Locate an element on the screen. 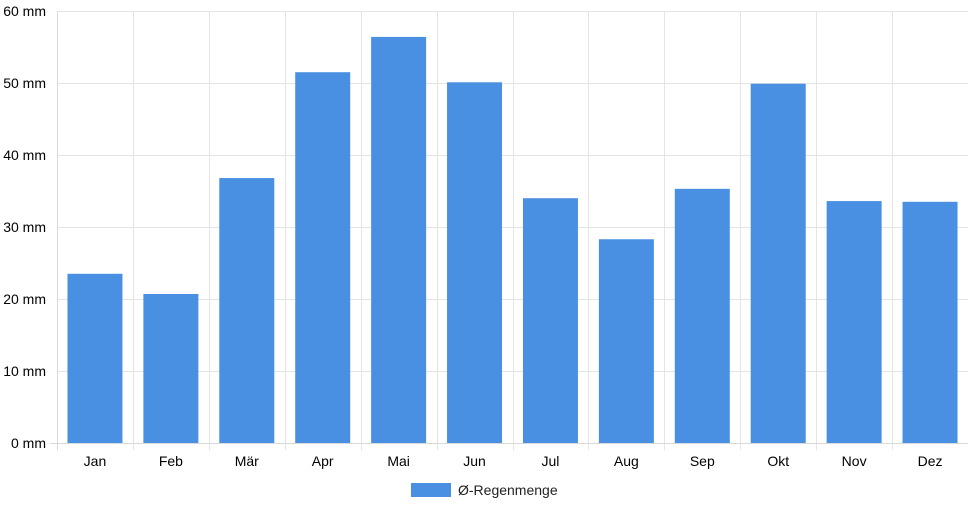 Image resolution: width=968 pixels, height=508 pixels. x-tick-label: Aug is located at coordinates (626, 461).